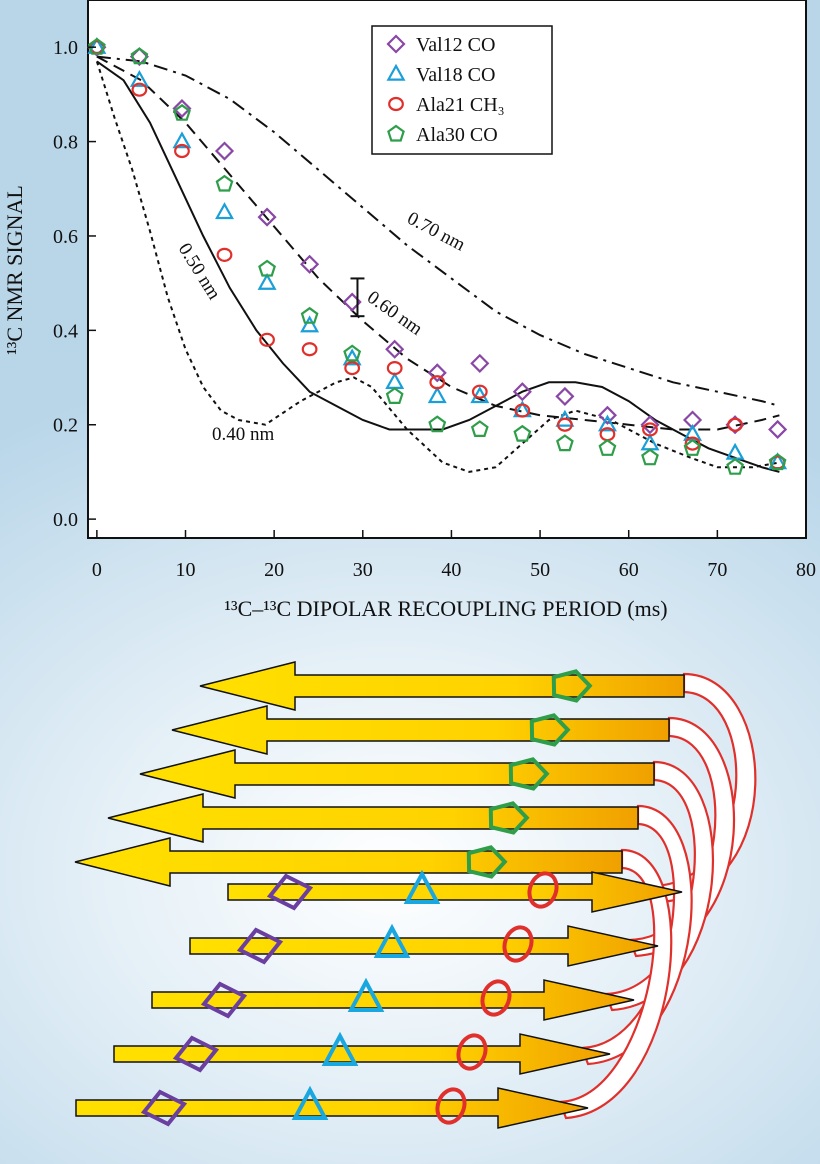 The height and width of the screenshot is (1164, 820). Describe the element at coordinates (460, 105) in the screenshot. I see `legend-label: Ala21 CH₃` at that location.